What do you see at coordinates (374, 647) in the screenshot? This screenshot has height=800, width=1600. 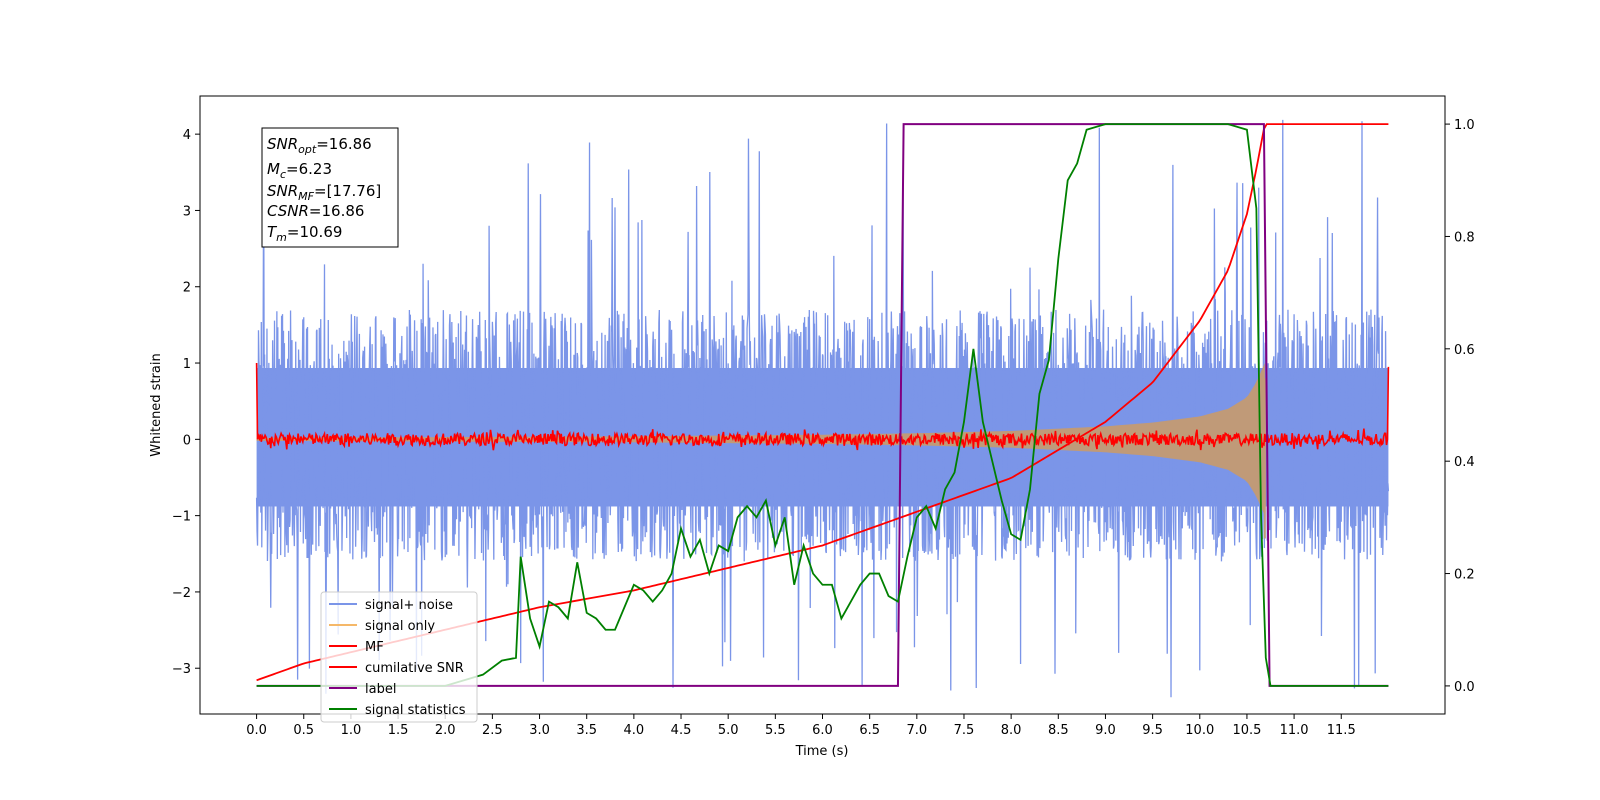 I see `legend-label-mf: MF` at bounding box center [374, 647].